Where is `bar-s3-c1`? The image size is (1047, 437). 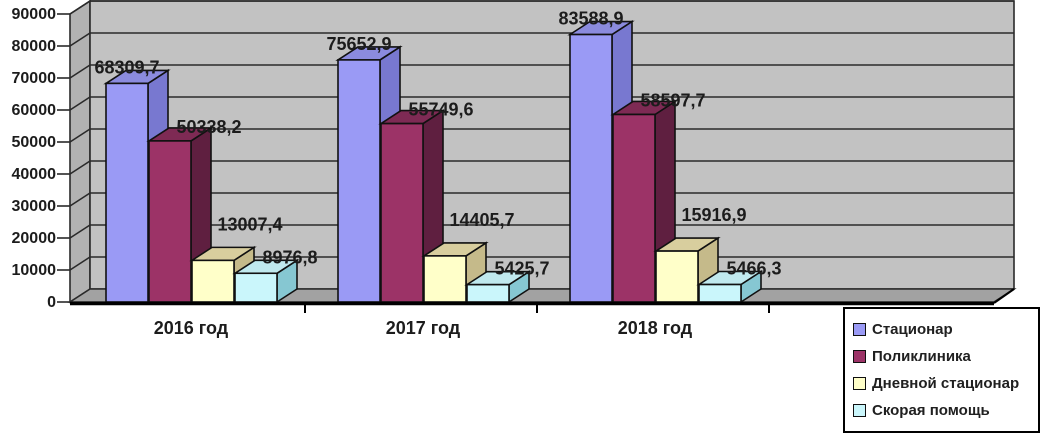
bar-s3-c1 is located at coordinates (488, 293).